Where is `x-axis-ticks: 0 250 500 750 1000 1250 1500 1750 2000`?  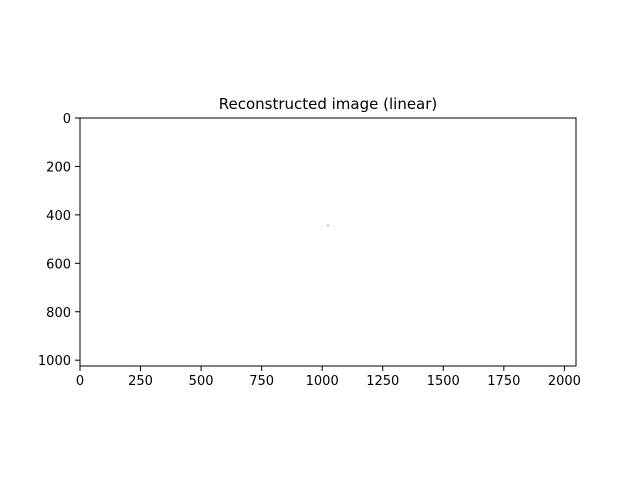 x-axis-ticks: 0 250 500 750 1000 1250 1500 1750 2000 is located at coordinates (328, 377).